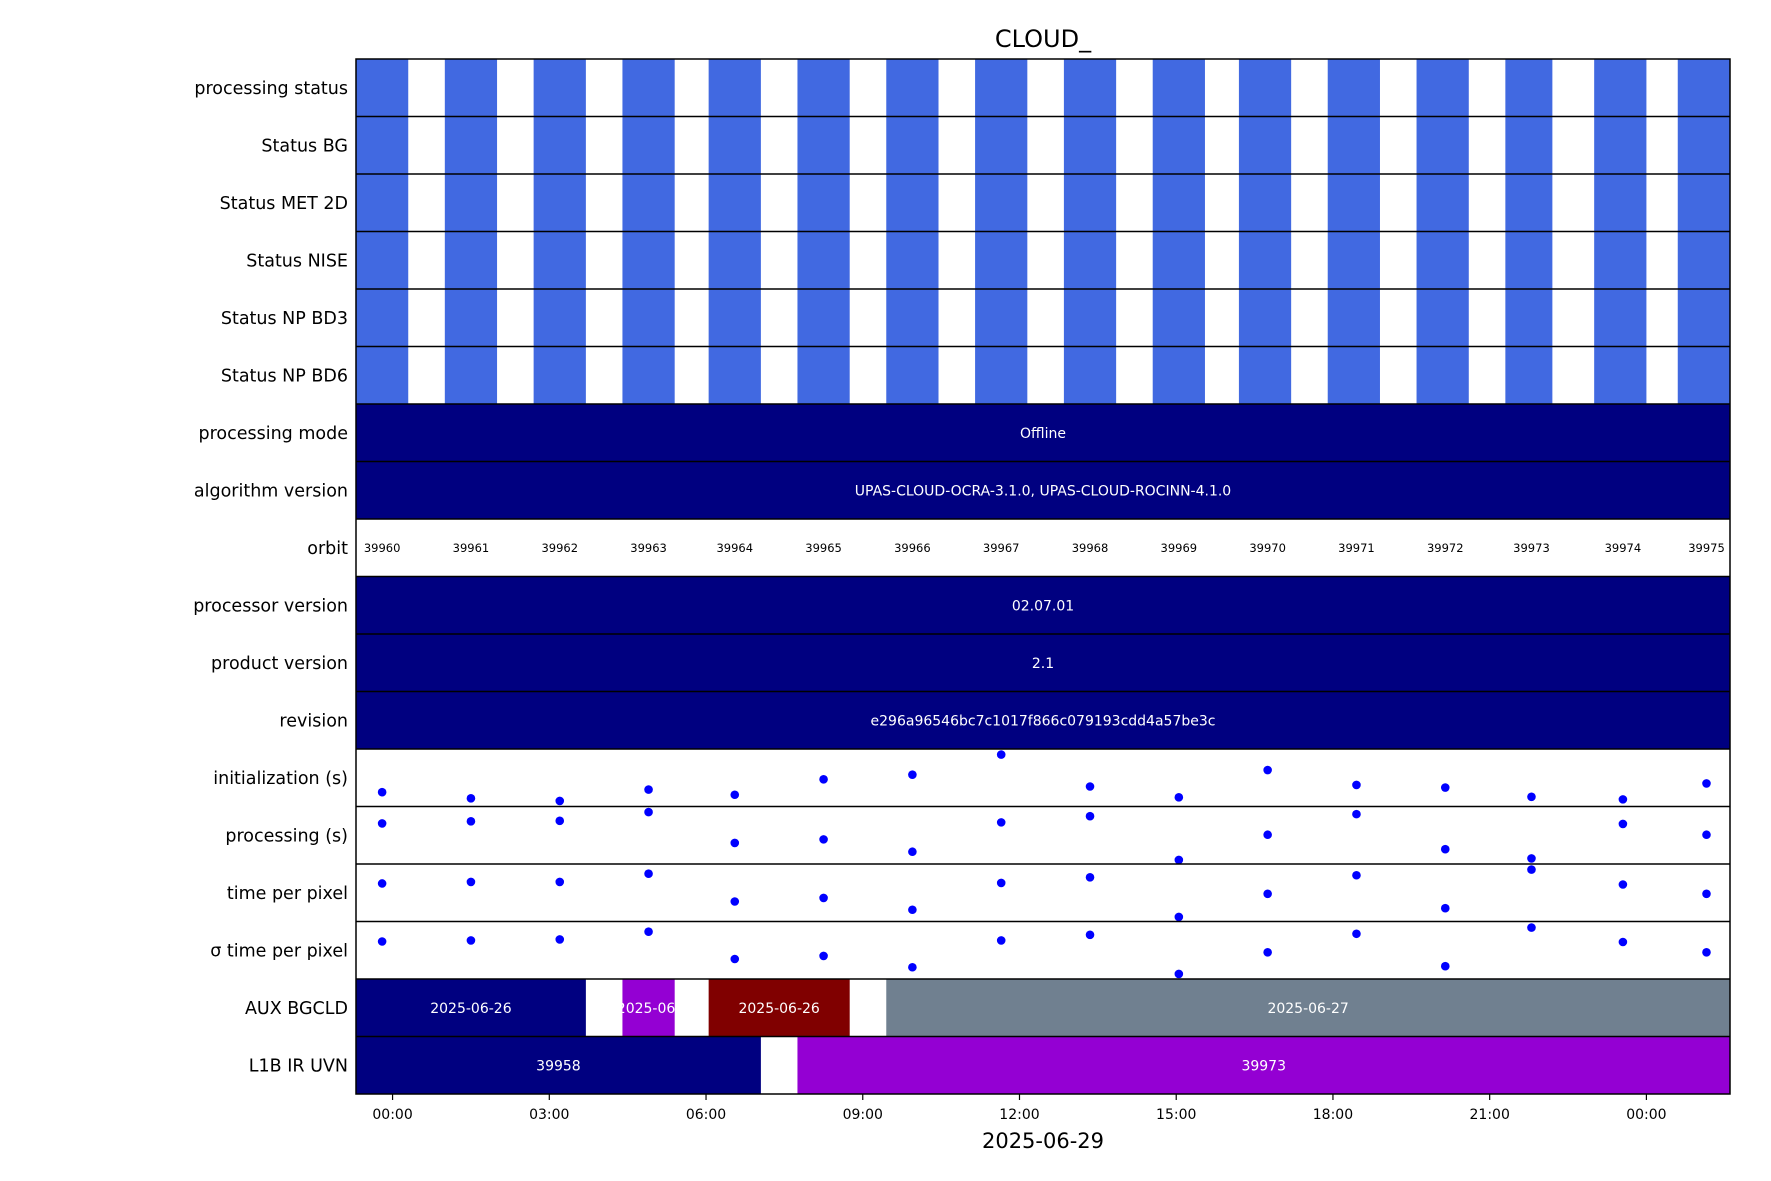 The image size is (1771, 1181). Describe the element at coordinates (1090, 548) in the screenshot. I see `orbit-number: 39968` at that location.